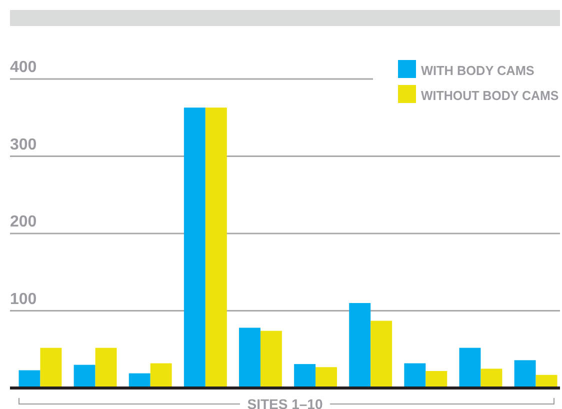  What do you see at coordinates (23, 145) in the screenshot?
I see `y-tick-label: 300` at bounding box center [23, 145].